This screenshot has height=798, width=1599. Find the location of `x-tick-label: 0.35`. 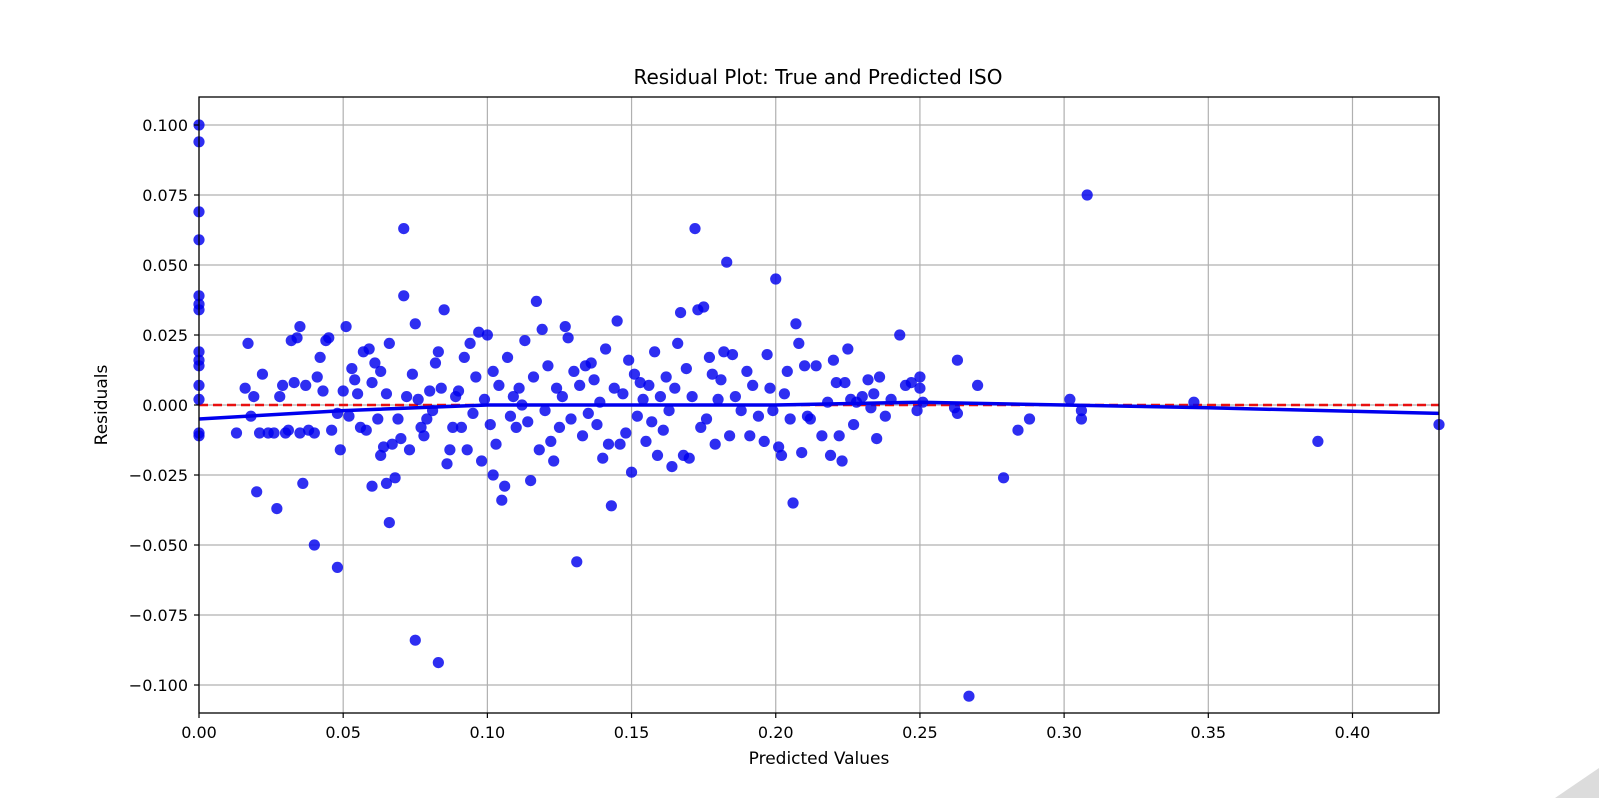

x-tick-label: 0.35 is located at coordinates (1208, 732).